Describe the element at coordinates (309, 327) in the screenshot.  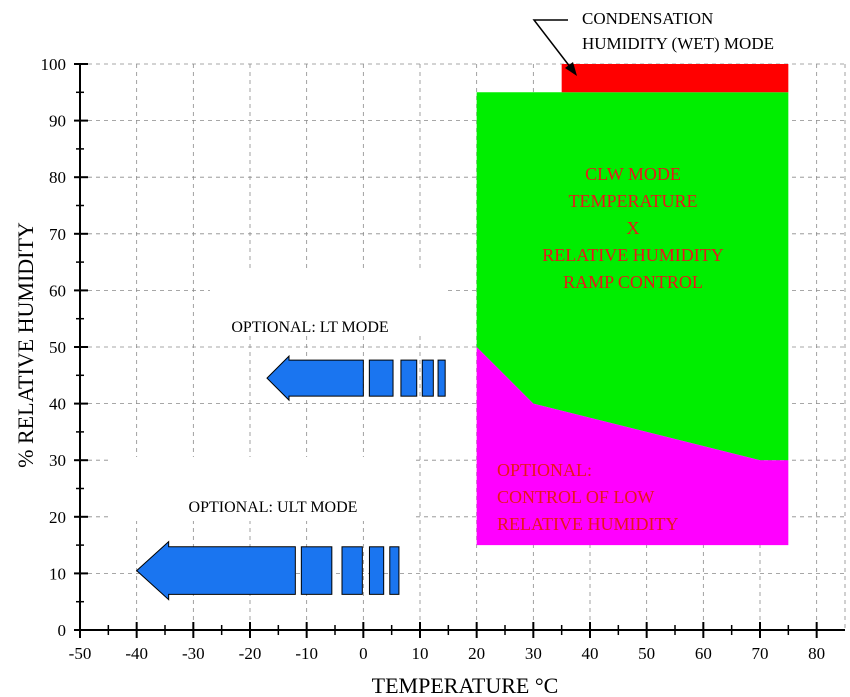
I see `arrow-label-0: OPTIONAL: LT MODE` at that location.